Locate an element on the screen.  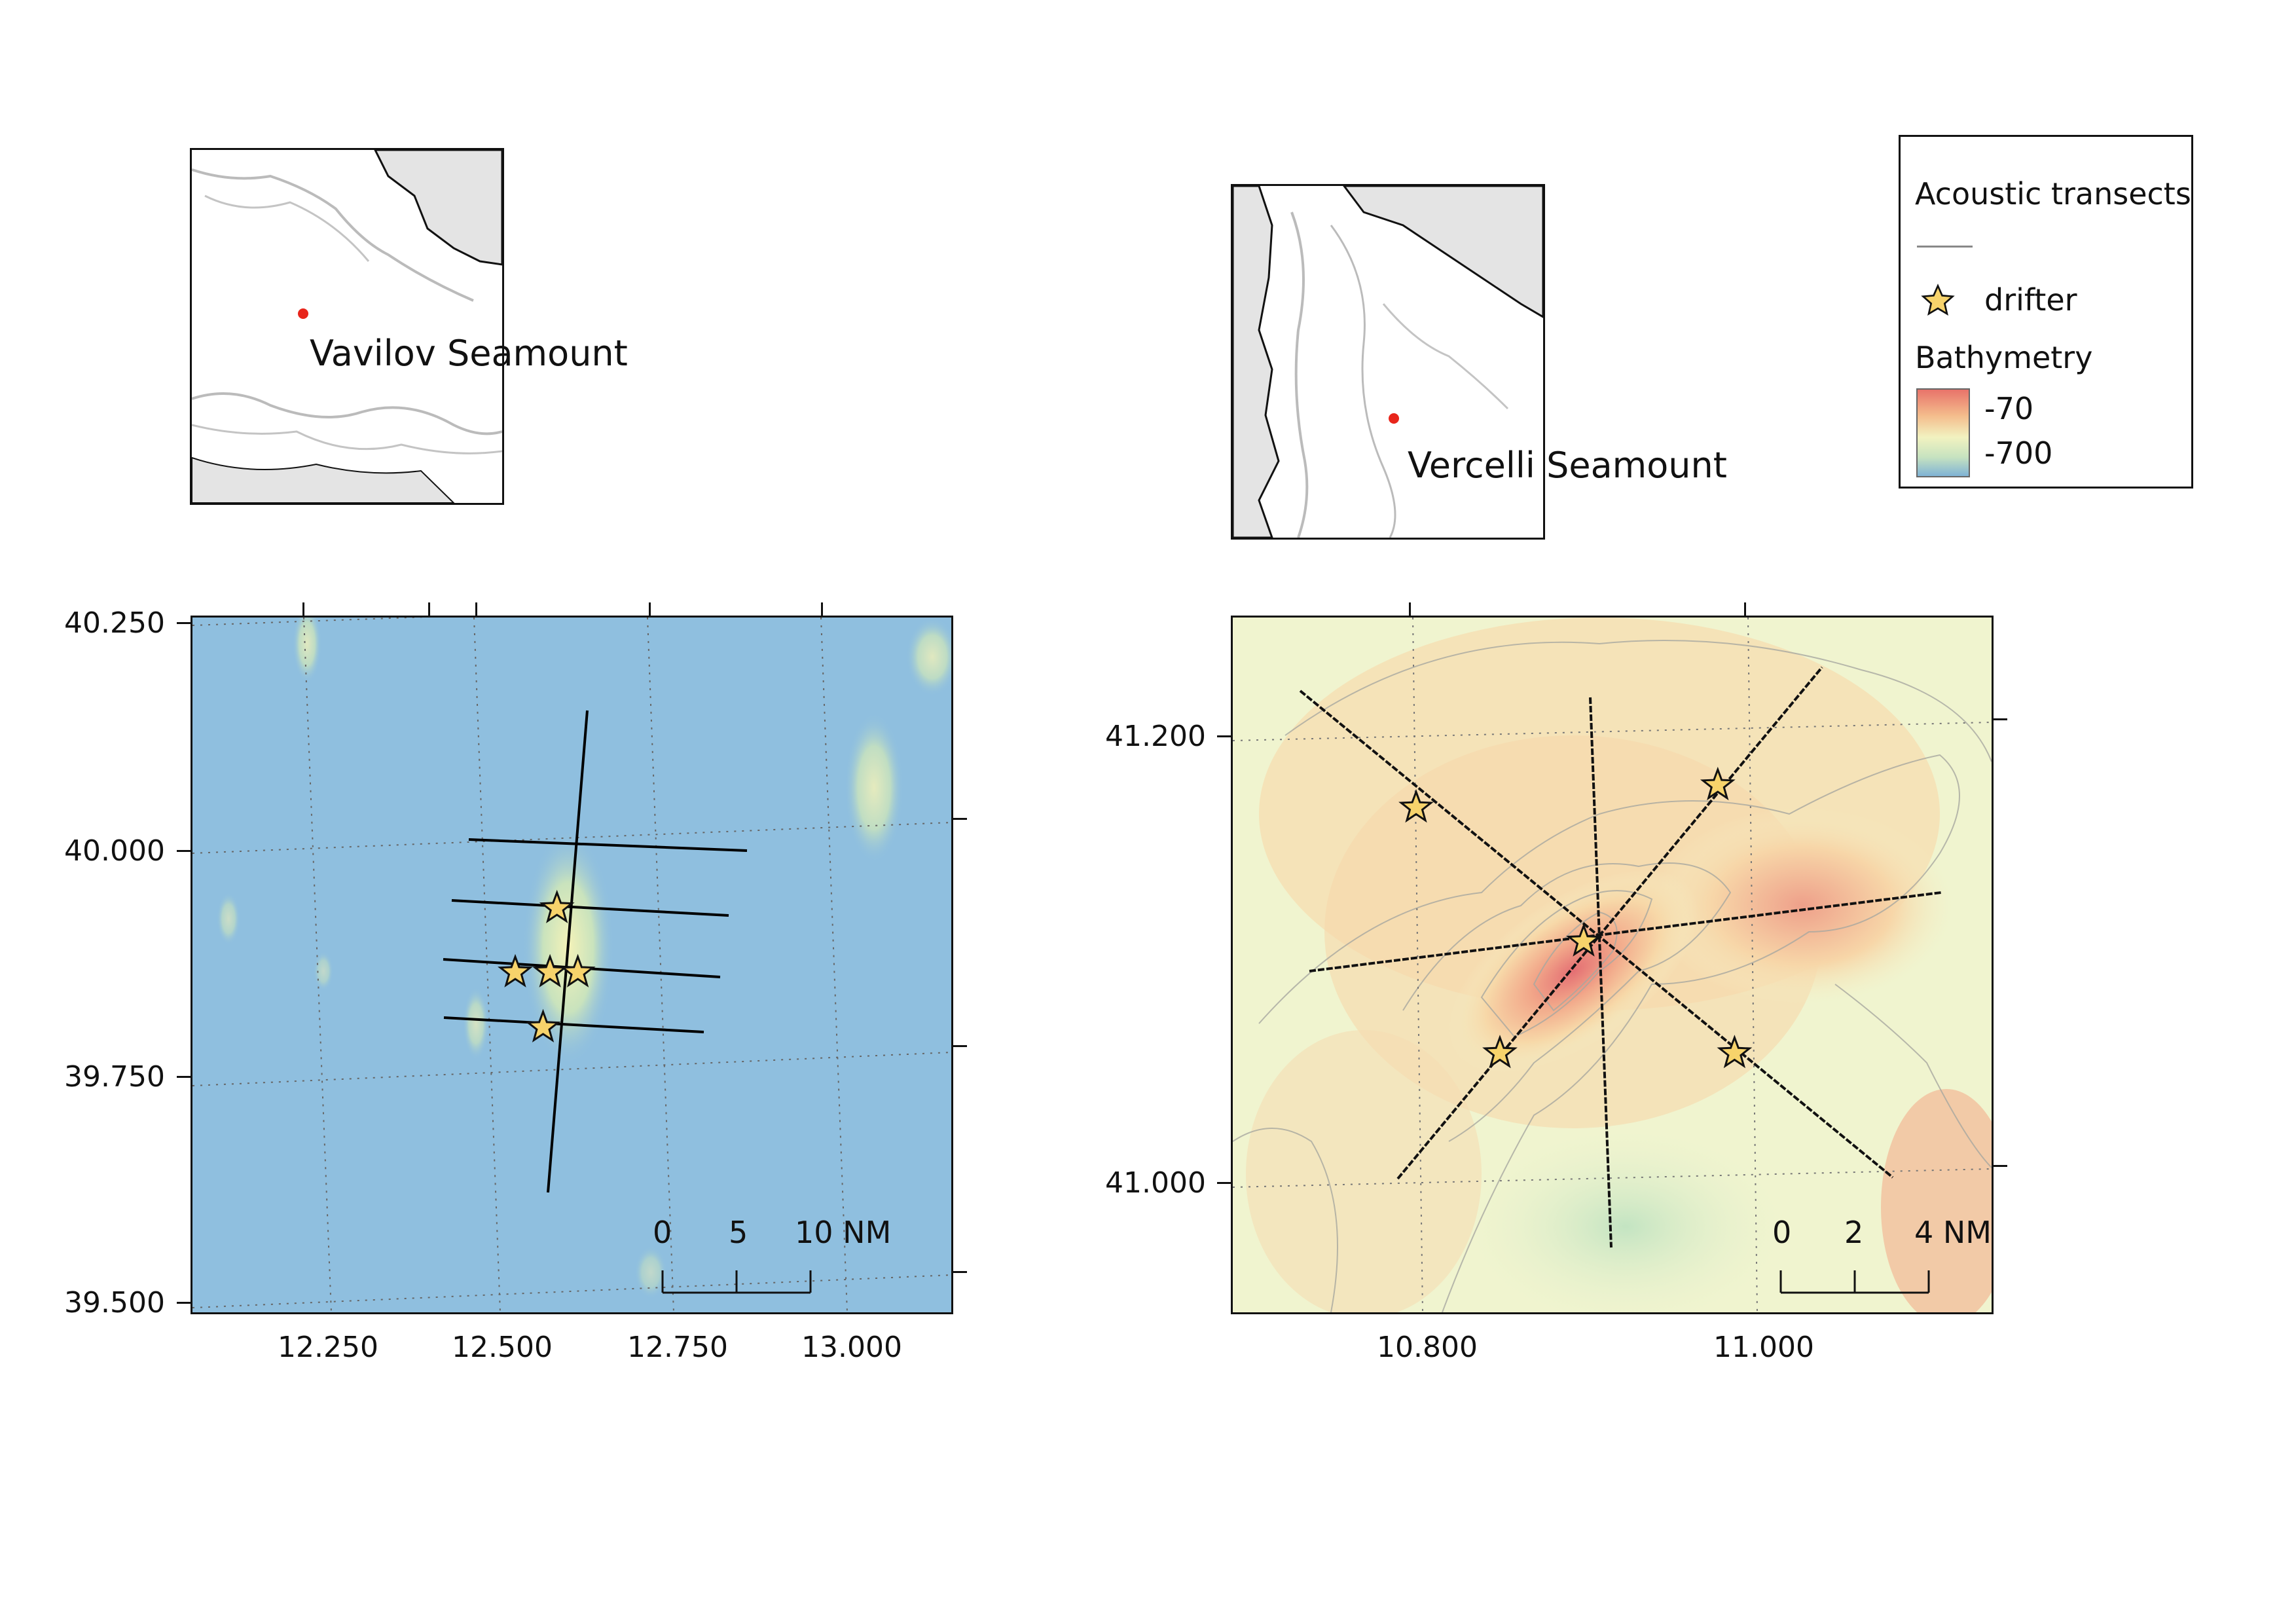
drifter-markers-left is located at coordinates (547, 966).